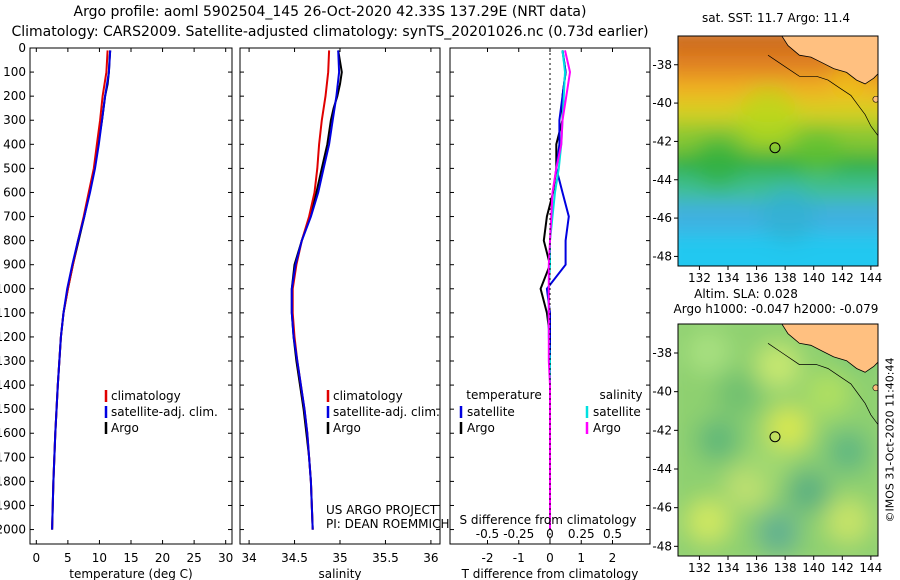 The image size is (900, 580). Describe the element at coordinates (775, 437) in the screenshot. I see `profile-location-marker` at that location.